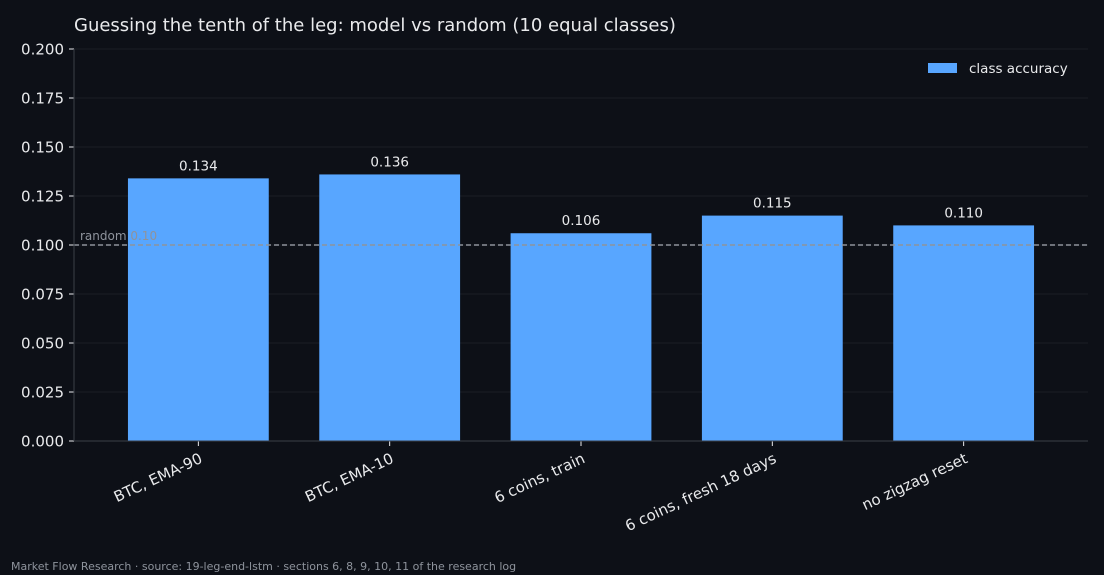  What do you see at coordinates (42, 50) in the screenshot?
I see `y-tick-label: 0.200` at bounding box center [42, 50].